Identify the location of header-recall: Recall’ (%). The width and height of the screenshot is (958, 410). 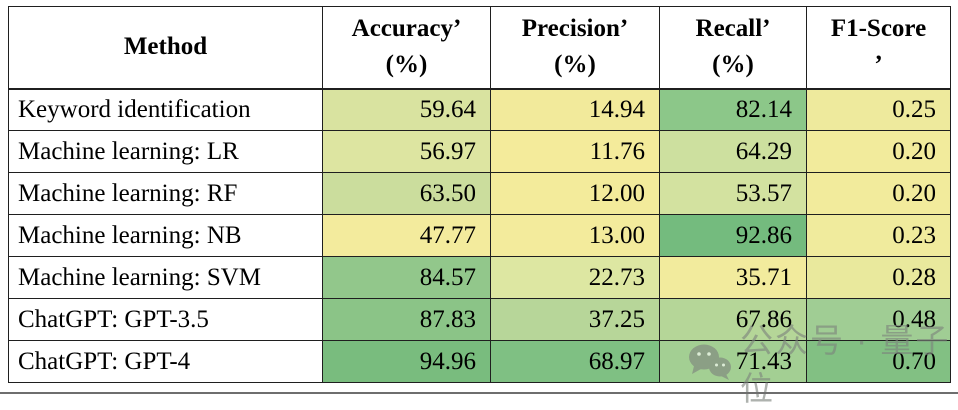
(733, 48).